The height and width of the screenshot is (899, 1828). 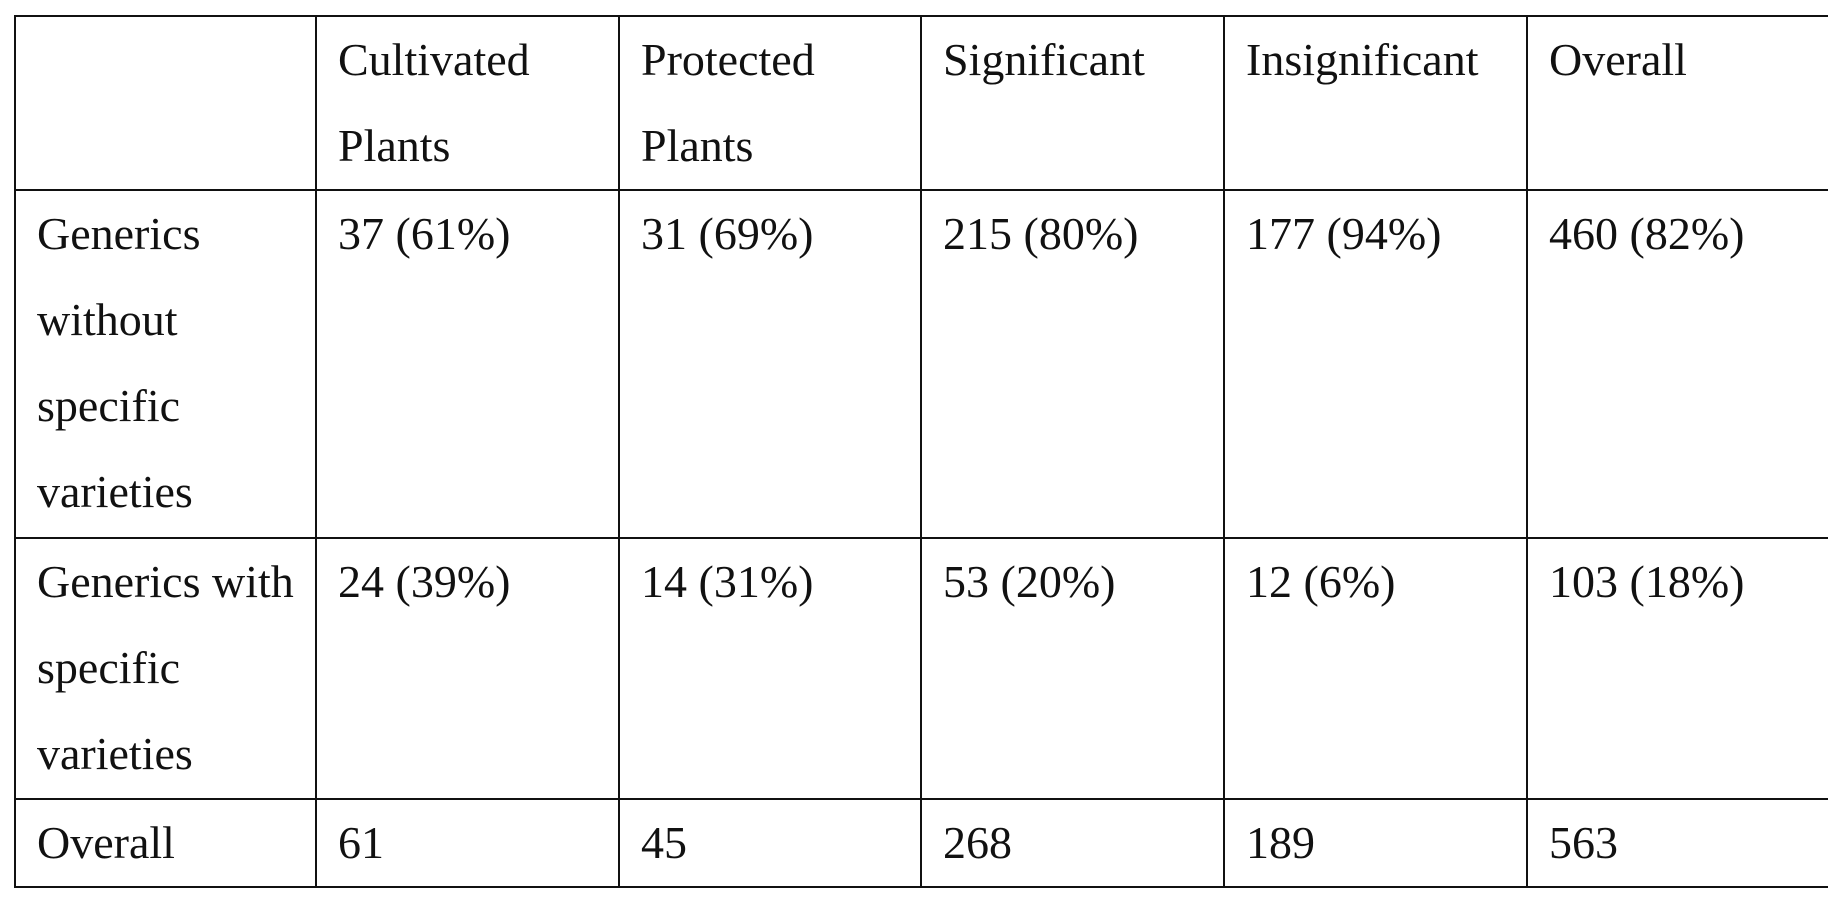 What do you see at coordinates (1072, 843) in the screenshot?
I see `table-cell: 268` at bounding box center [1072, 843].